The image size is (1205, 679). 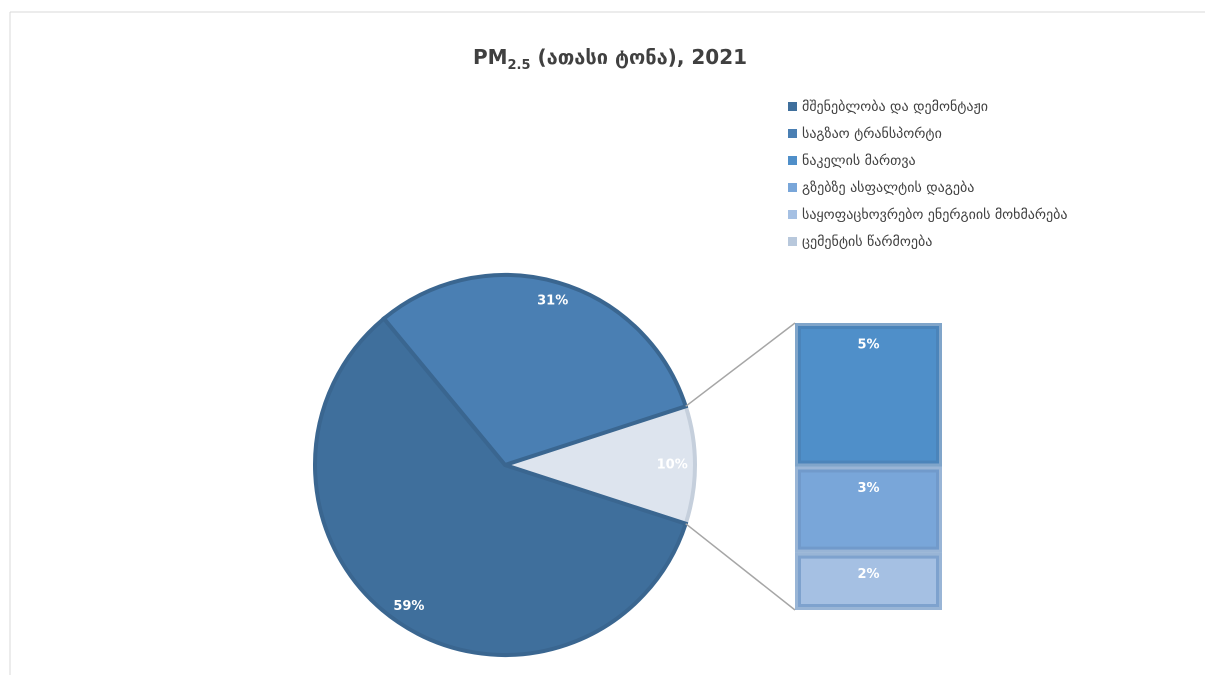 I want to click on legend-label: ცემენტის წარმოება, so click(x=867, y=241).